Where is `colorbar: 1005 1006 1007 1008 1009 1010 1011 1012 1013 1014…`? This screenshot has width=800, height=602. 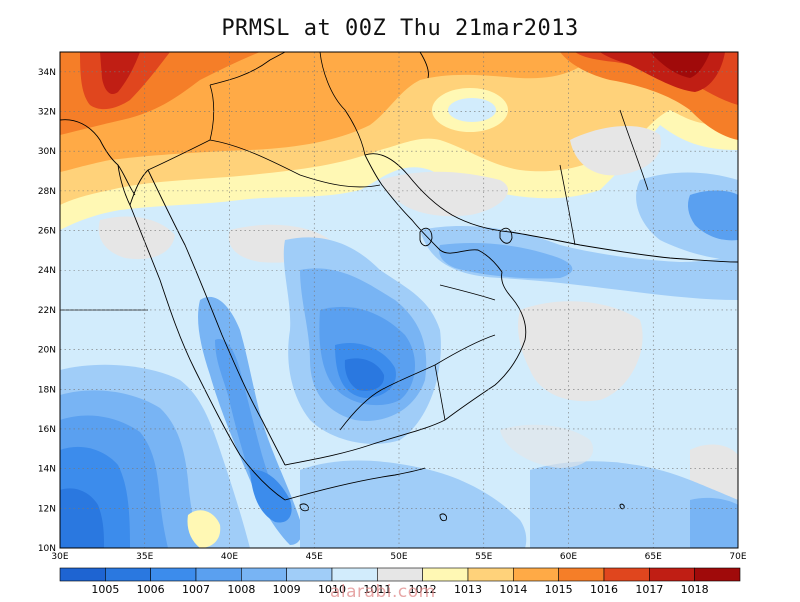
colorbar: 1005 1006 1007 1008 1009 1010 1011 1012 1013 1014… is located at coordinates (400, 581).